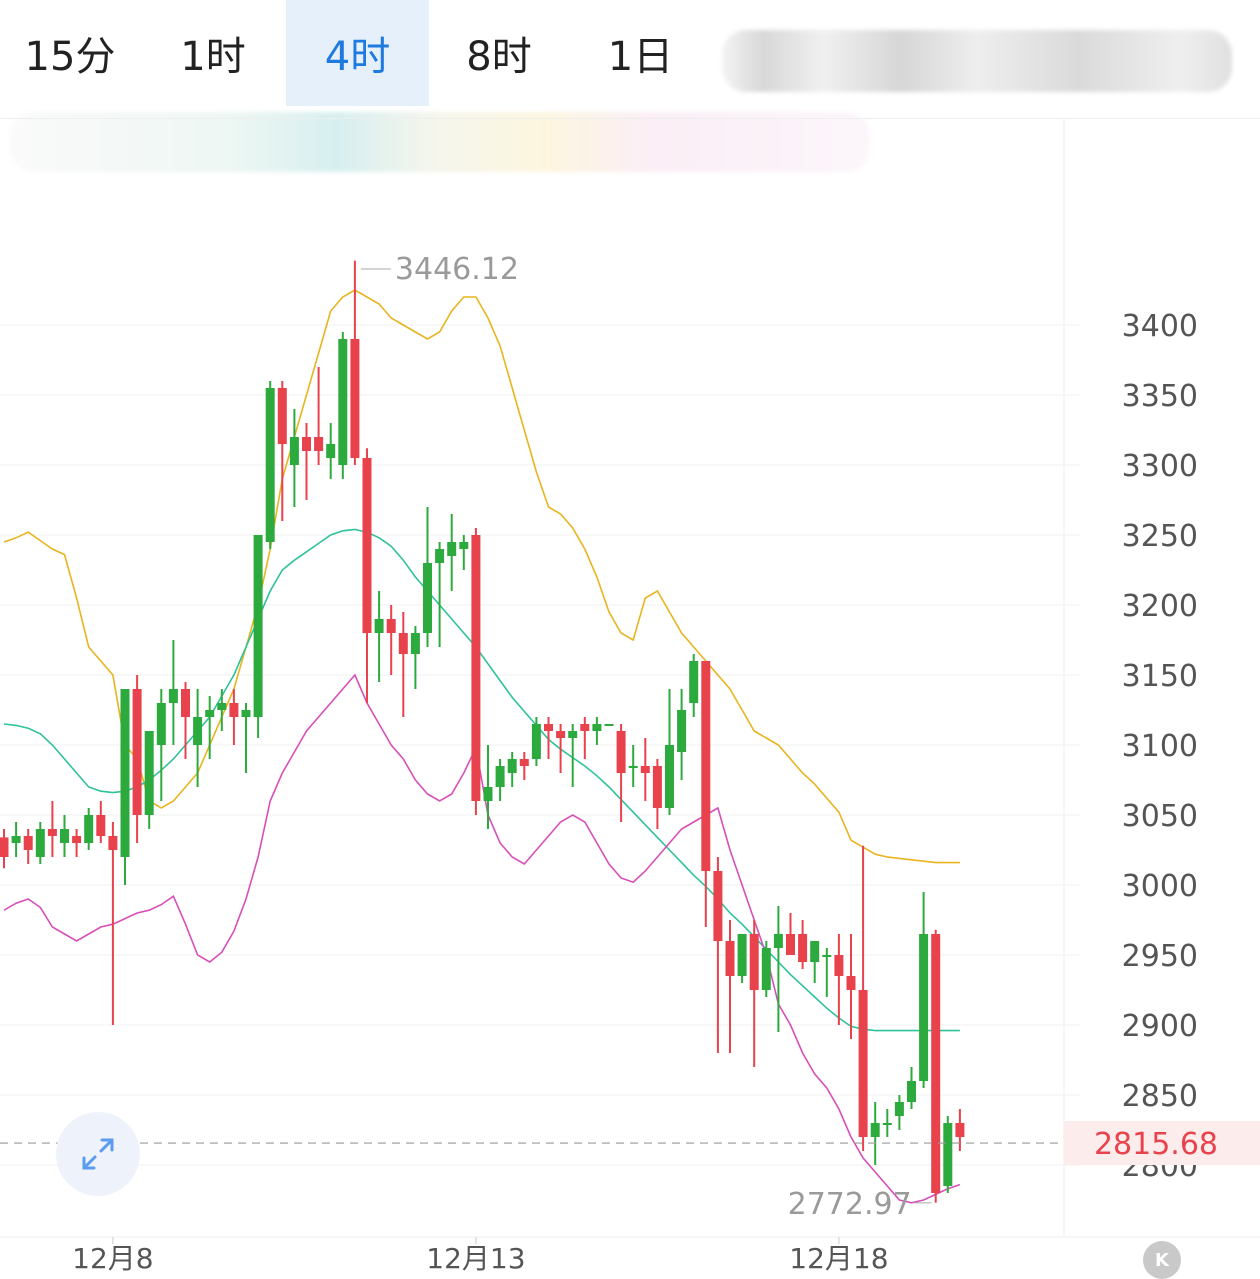  What do you see at coordinates (630, 86) in the screenshot?
I see `timeframe-tabs: 15分 1时 4时 8时 1日` at bounding box center [630, 86].